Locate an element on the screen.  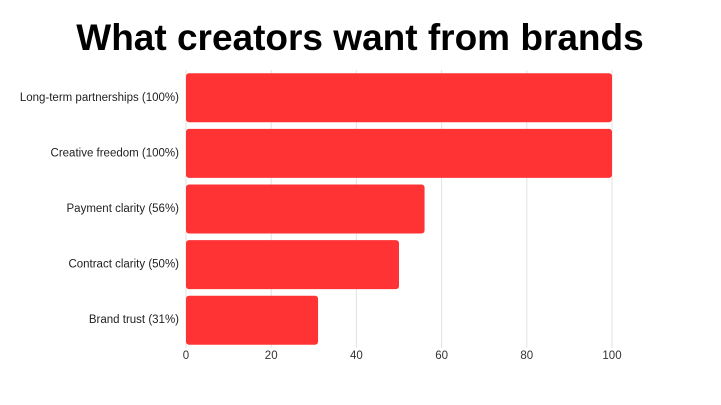
chart-title: What creators want from brands is located at coordinates (359, 37).